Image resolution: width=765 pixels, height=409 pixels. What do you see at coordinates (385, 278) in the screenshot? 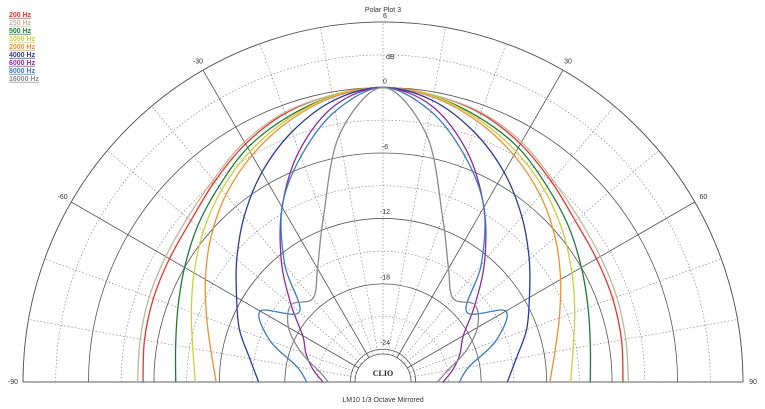
I see `r-tick-label: -18` at bounding box center [385, 278].